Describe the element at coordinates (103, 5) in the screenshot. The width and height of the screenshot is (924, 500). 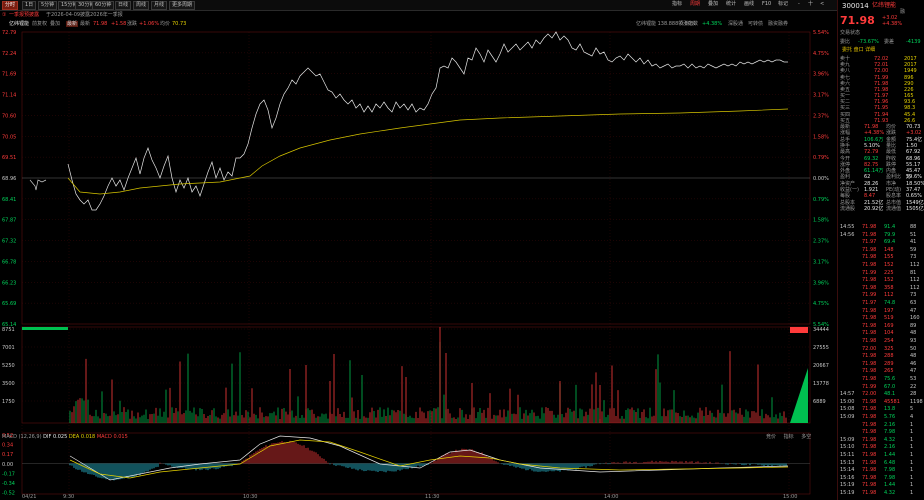
I see `period-tab-60min: 60分钟` at that location.